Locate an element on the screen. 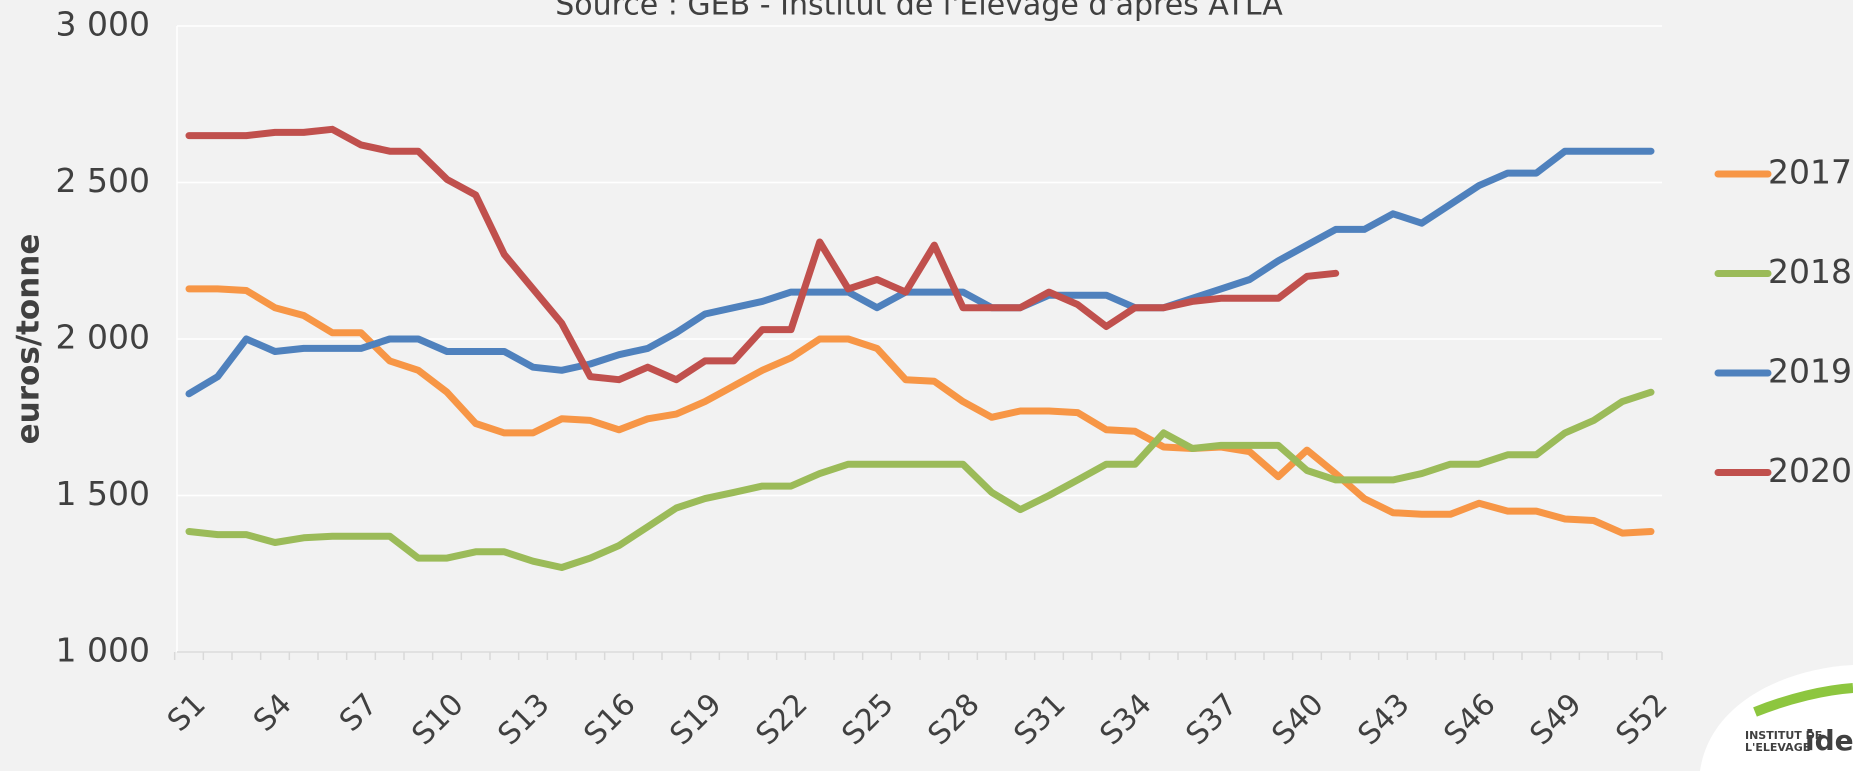 The image size is (1853, 771). logo-text: INSTITUT DE is located at coordinates (1783, 735).